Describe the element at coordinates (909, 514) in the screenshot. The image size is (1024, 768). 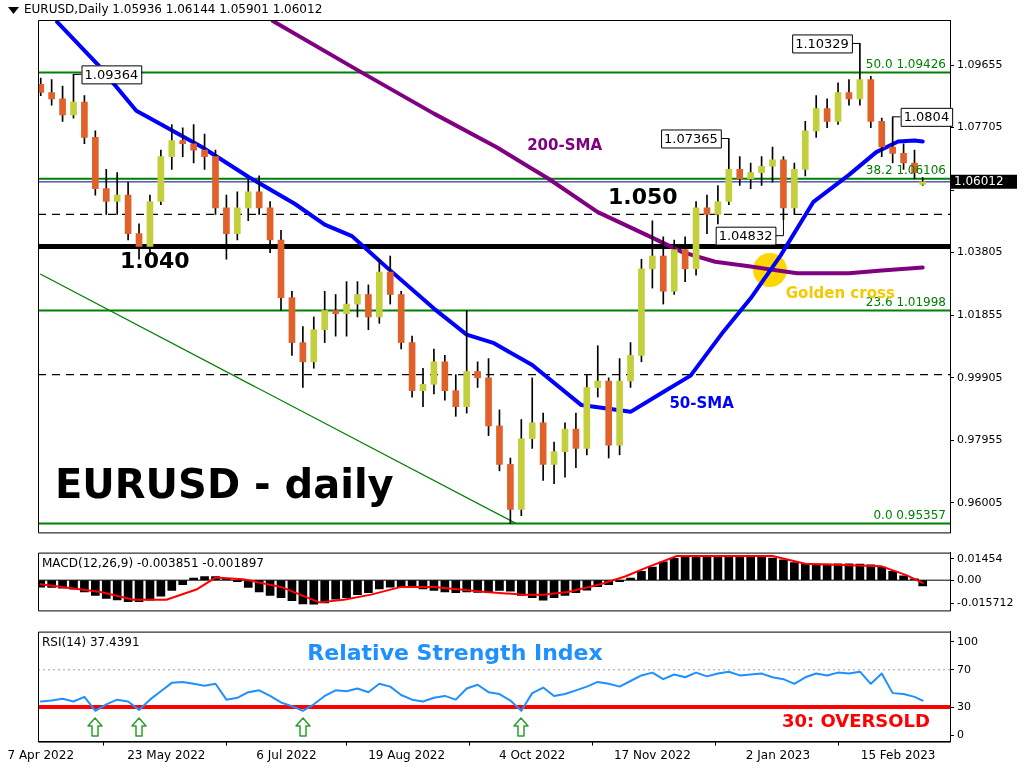
I see `ref-line-label: 0.0 0.95357` at that location.